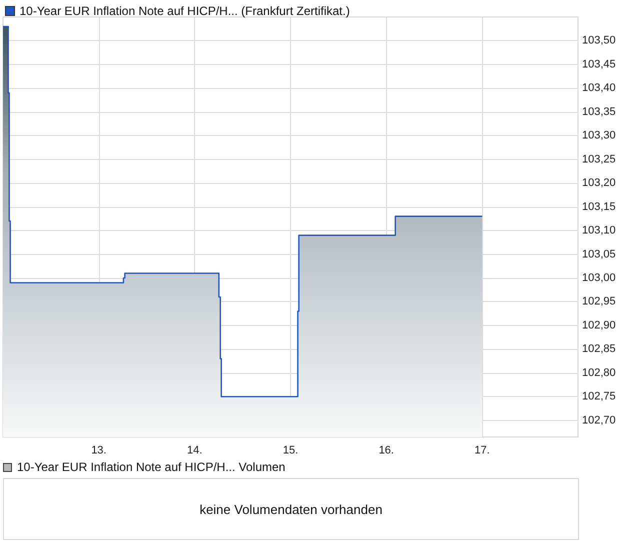 This screenshot has width=620, height=546. What do you see at coordinates (599, 88) in the screenshot?
I see `y-tick-label: 103,40` at bounding box center [599, 88].